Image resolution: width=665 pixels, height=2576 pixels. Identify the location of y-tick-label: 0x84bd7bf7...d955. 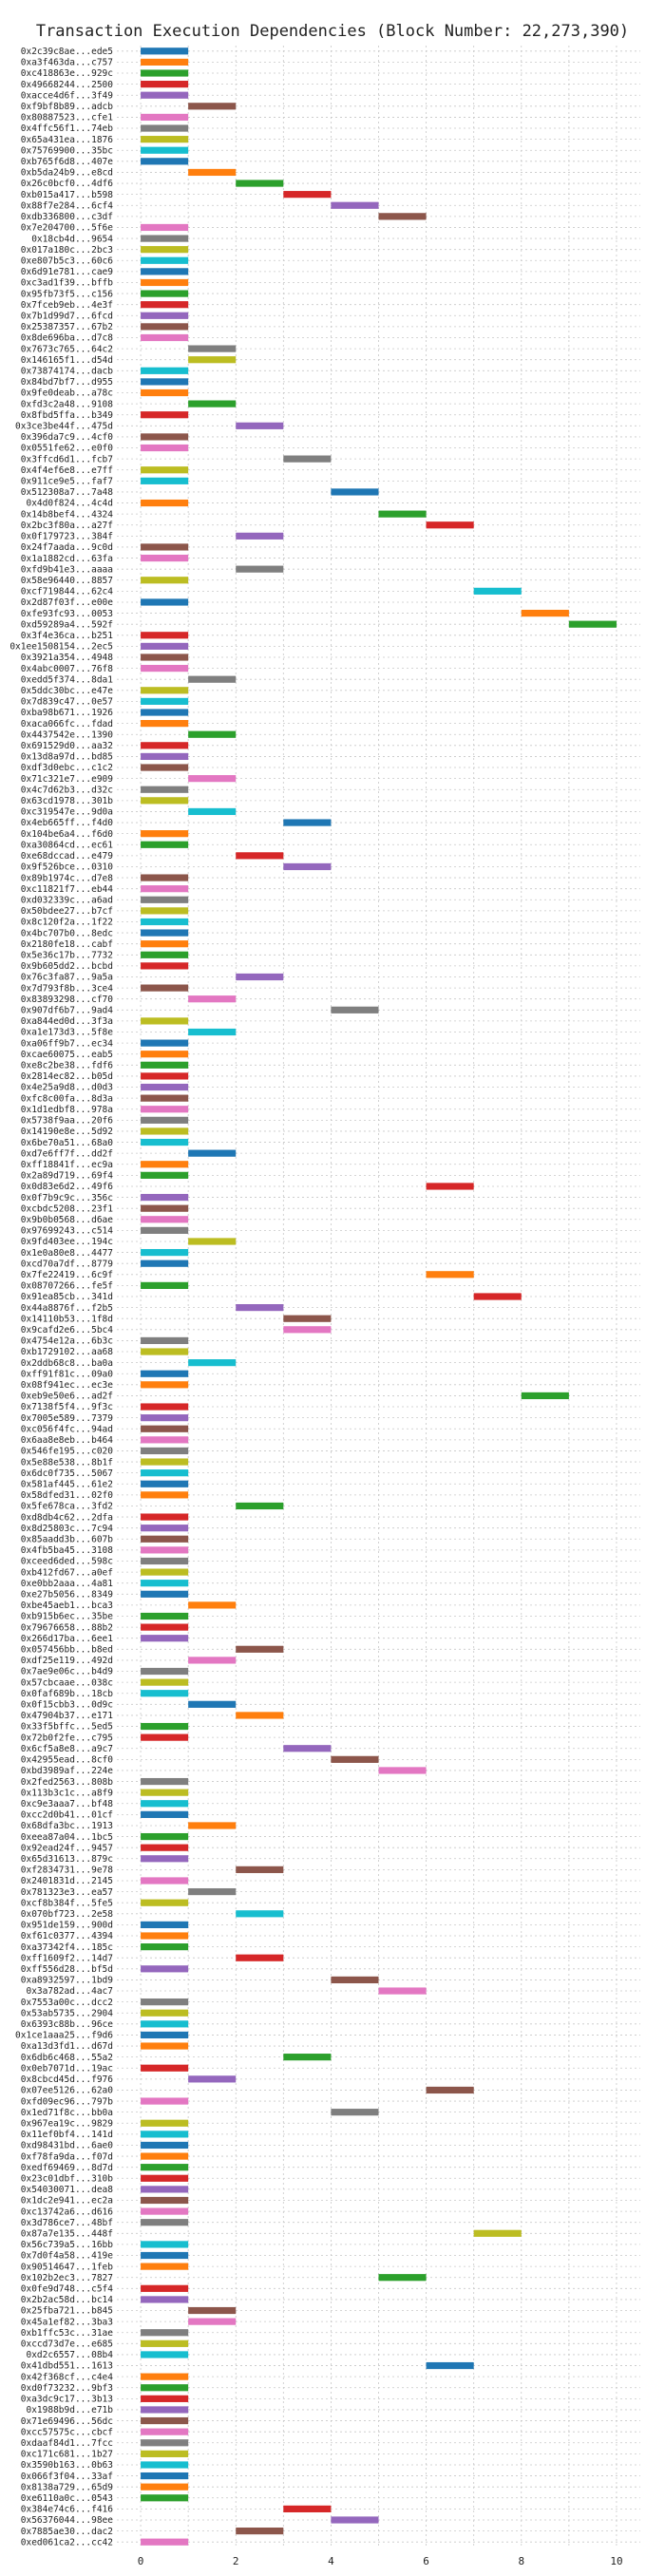
(67, 382).